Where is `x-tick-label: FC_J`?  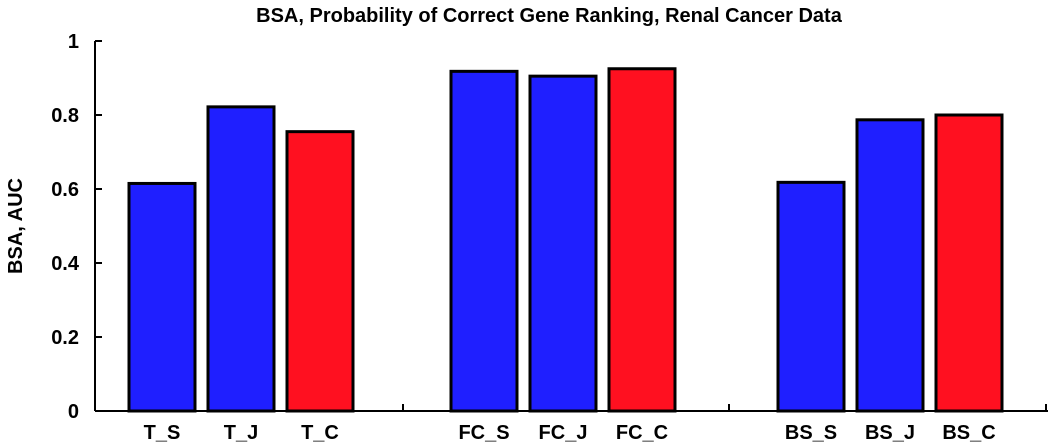
x-tick-label: FC_J is located at coordinates (563, 433).